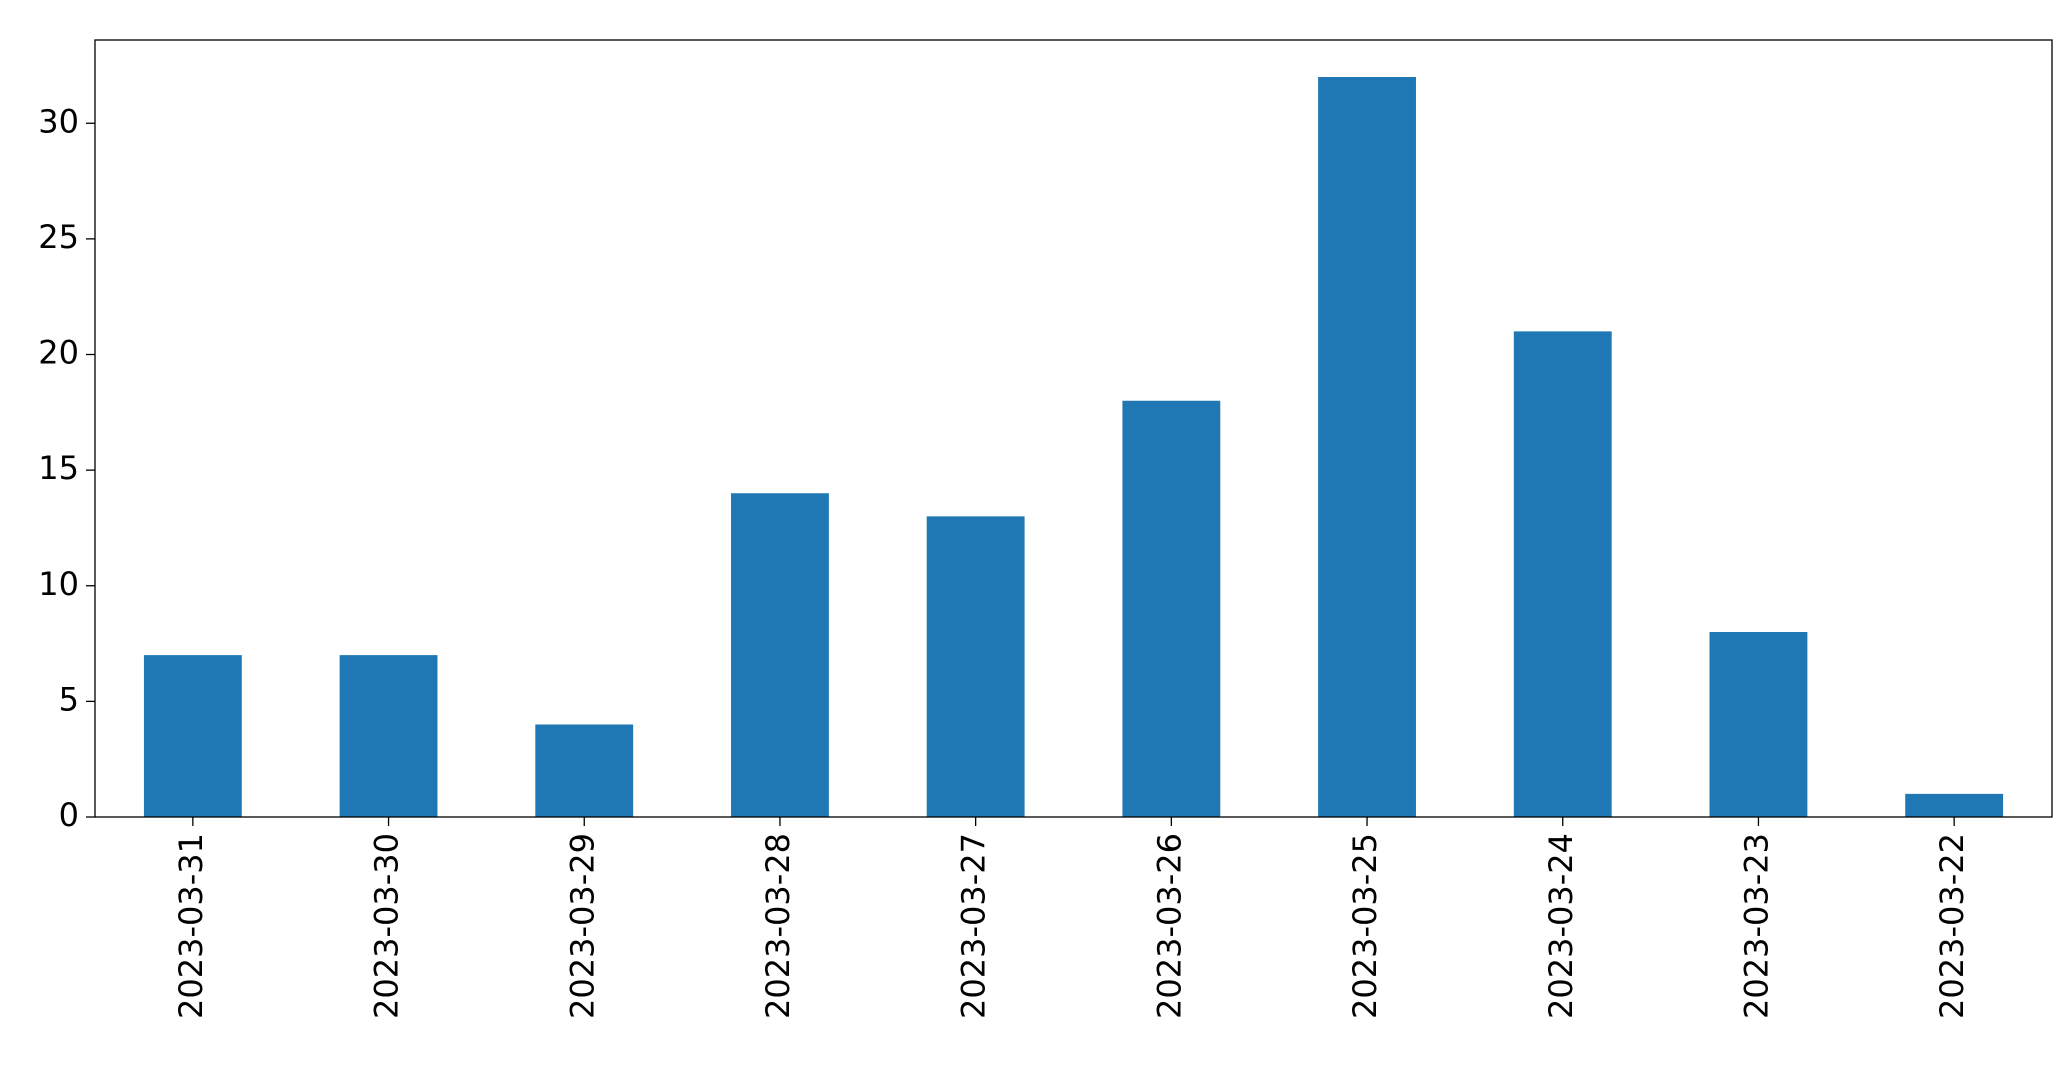 This screenshot has height=1065, width=2071. Describe the element at coordinates (58, 353) in the screenshot. I see `y-tick-label: 20` at that location.